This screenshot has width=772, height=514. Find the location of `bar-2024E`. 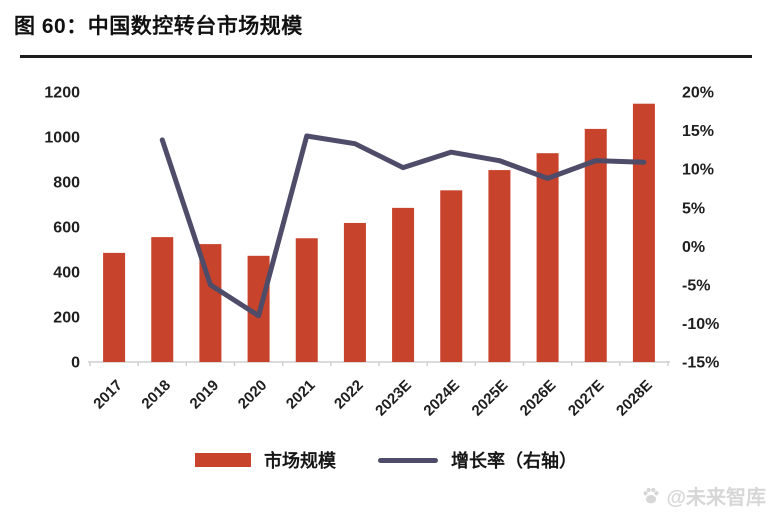

bar-2024E is located at coordinates (451, 276).